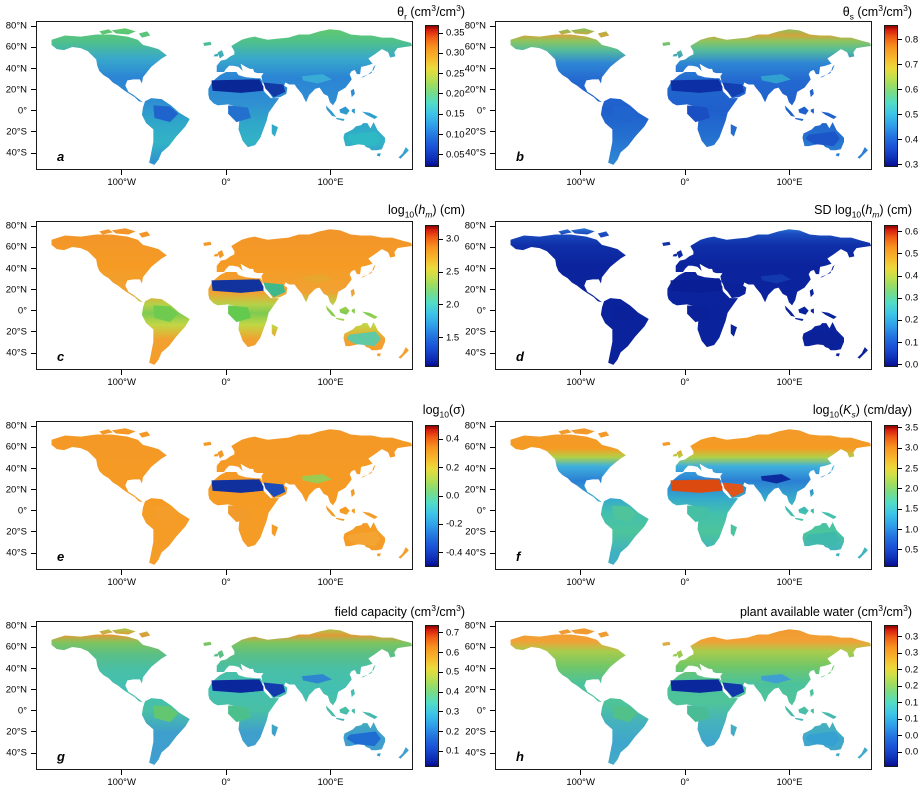 The height and width of the screenshot is (800, 918). What do you see at coordinates (399, 611) in the screenshot?
I see `panel-title: field capacity (cm3/cm3)` at bounding box center [399, 611].